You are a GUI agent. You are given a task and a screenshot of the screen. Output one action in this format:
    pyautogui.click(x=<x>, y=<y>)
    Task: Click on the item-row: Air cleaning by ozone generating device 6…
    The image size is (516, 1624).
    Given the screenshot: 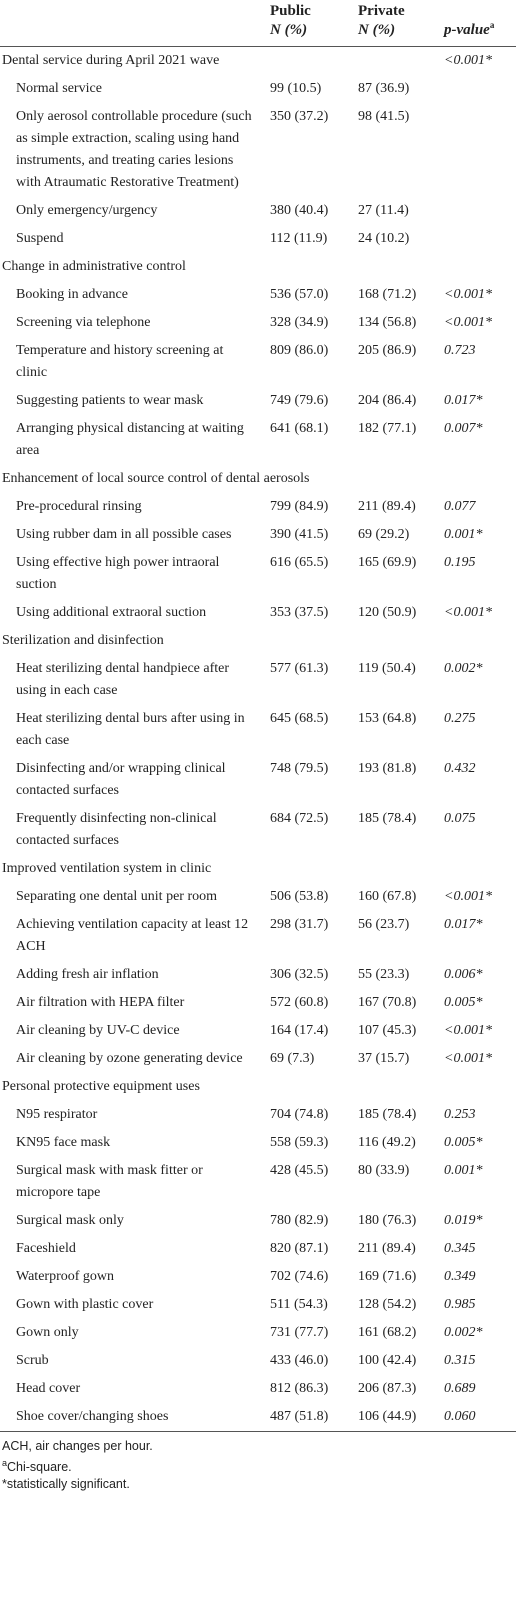 What is the action you would take?
    pyautogui.click(x=258, y=1059)
    